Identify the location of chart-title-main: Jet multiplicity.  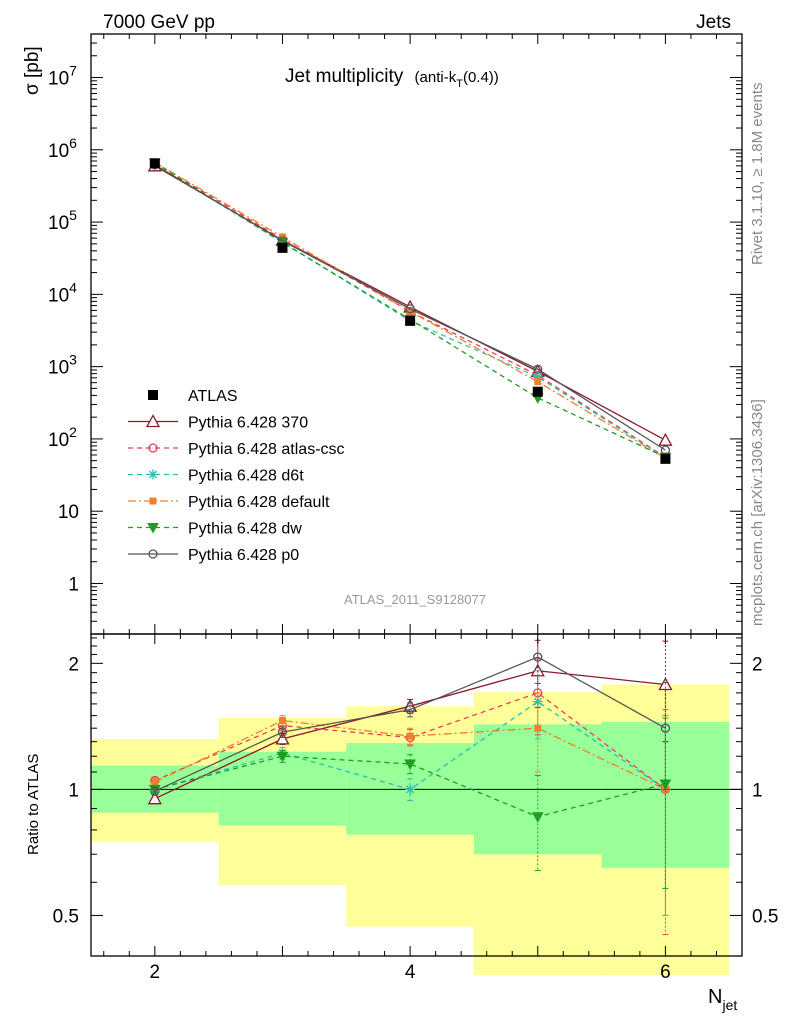
(344, 76).